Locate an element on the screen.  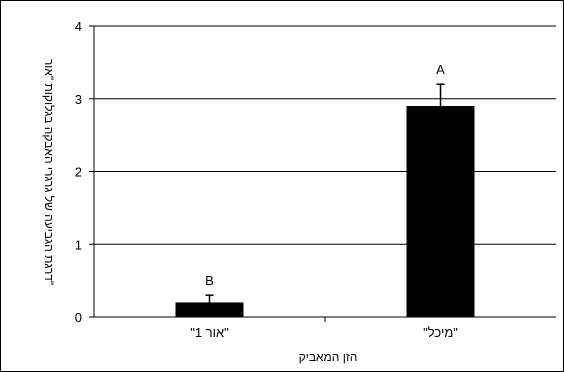
y-tick-label-3: 3 is located at coordinates (78, 99).